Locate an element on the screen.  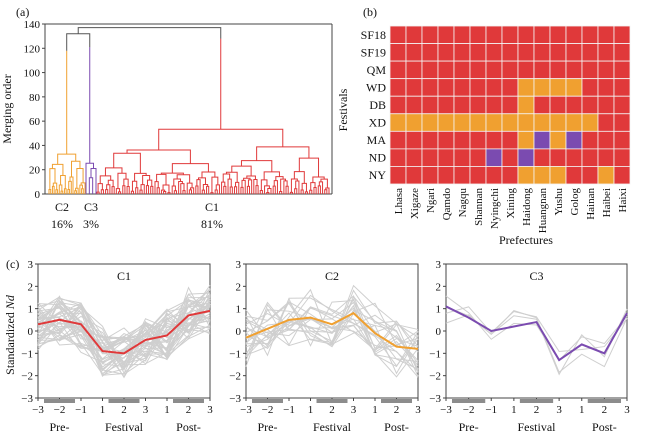
y-tick-label: 140 is located at coordinates (32, 25).